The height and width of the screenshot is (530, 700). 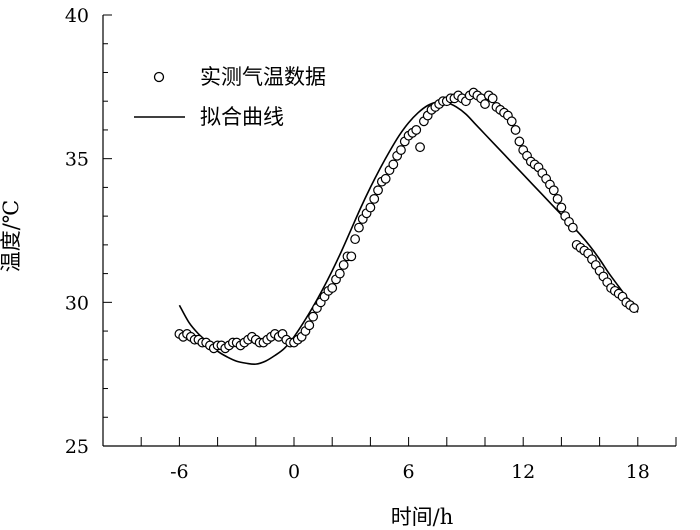 What do you see at coordinates (523, 472) in the screenshot?
I see `x-tick-label: 12` at bounding box center [523, 472].